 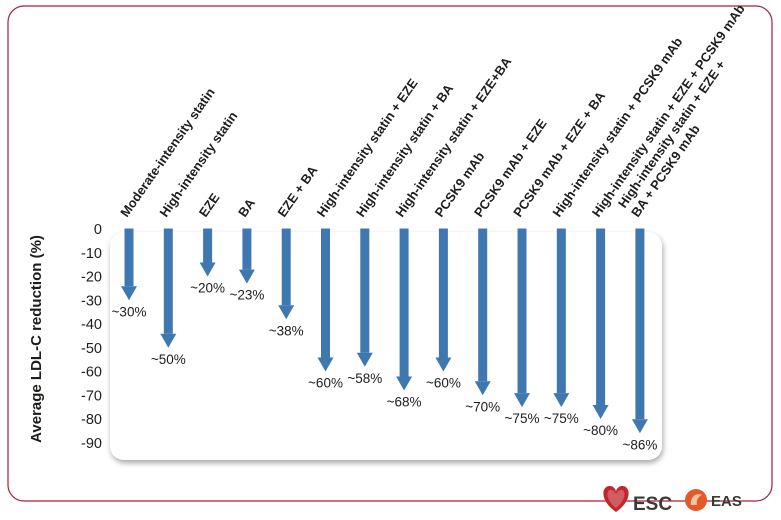 I want to click on y-tick-label: -70, so click(x=91, y=396).